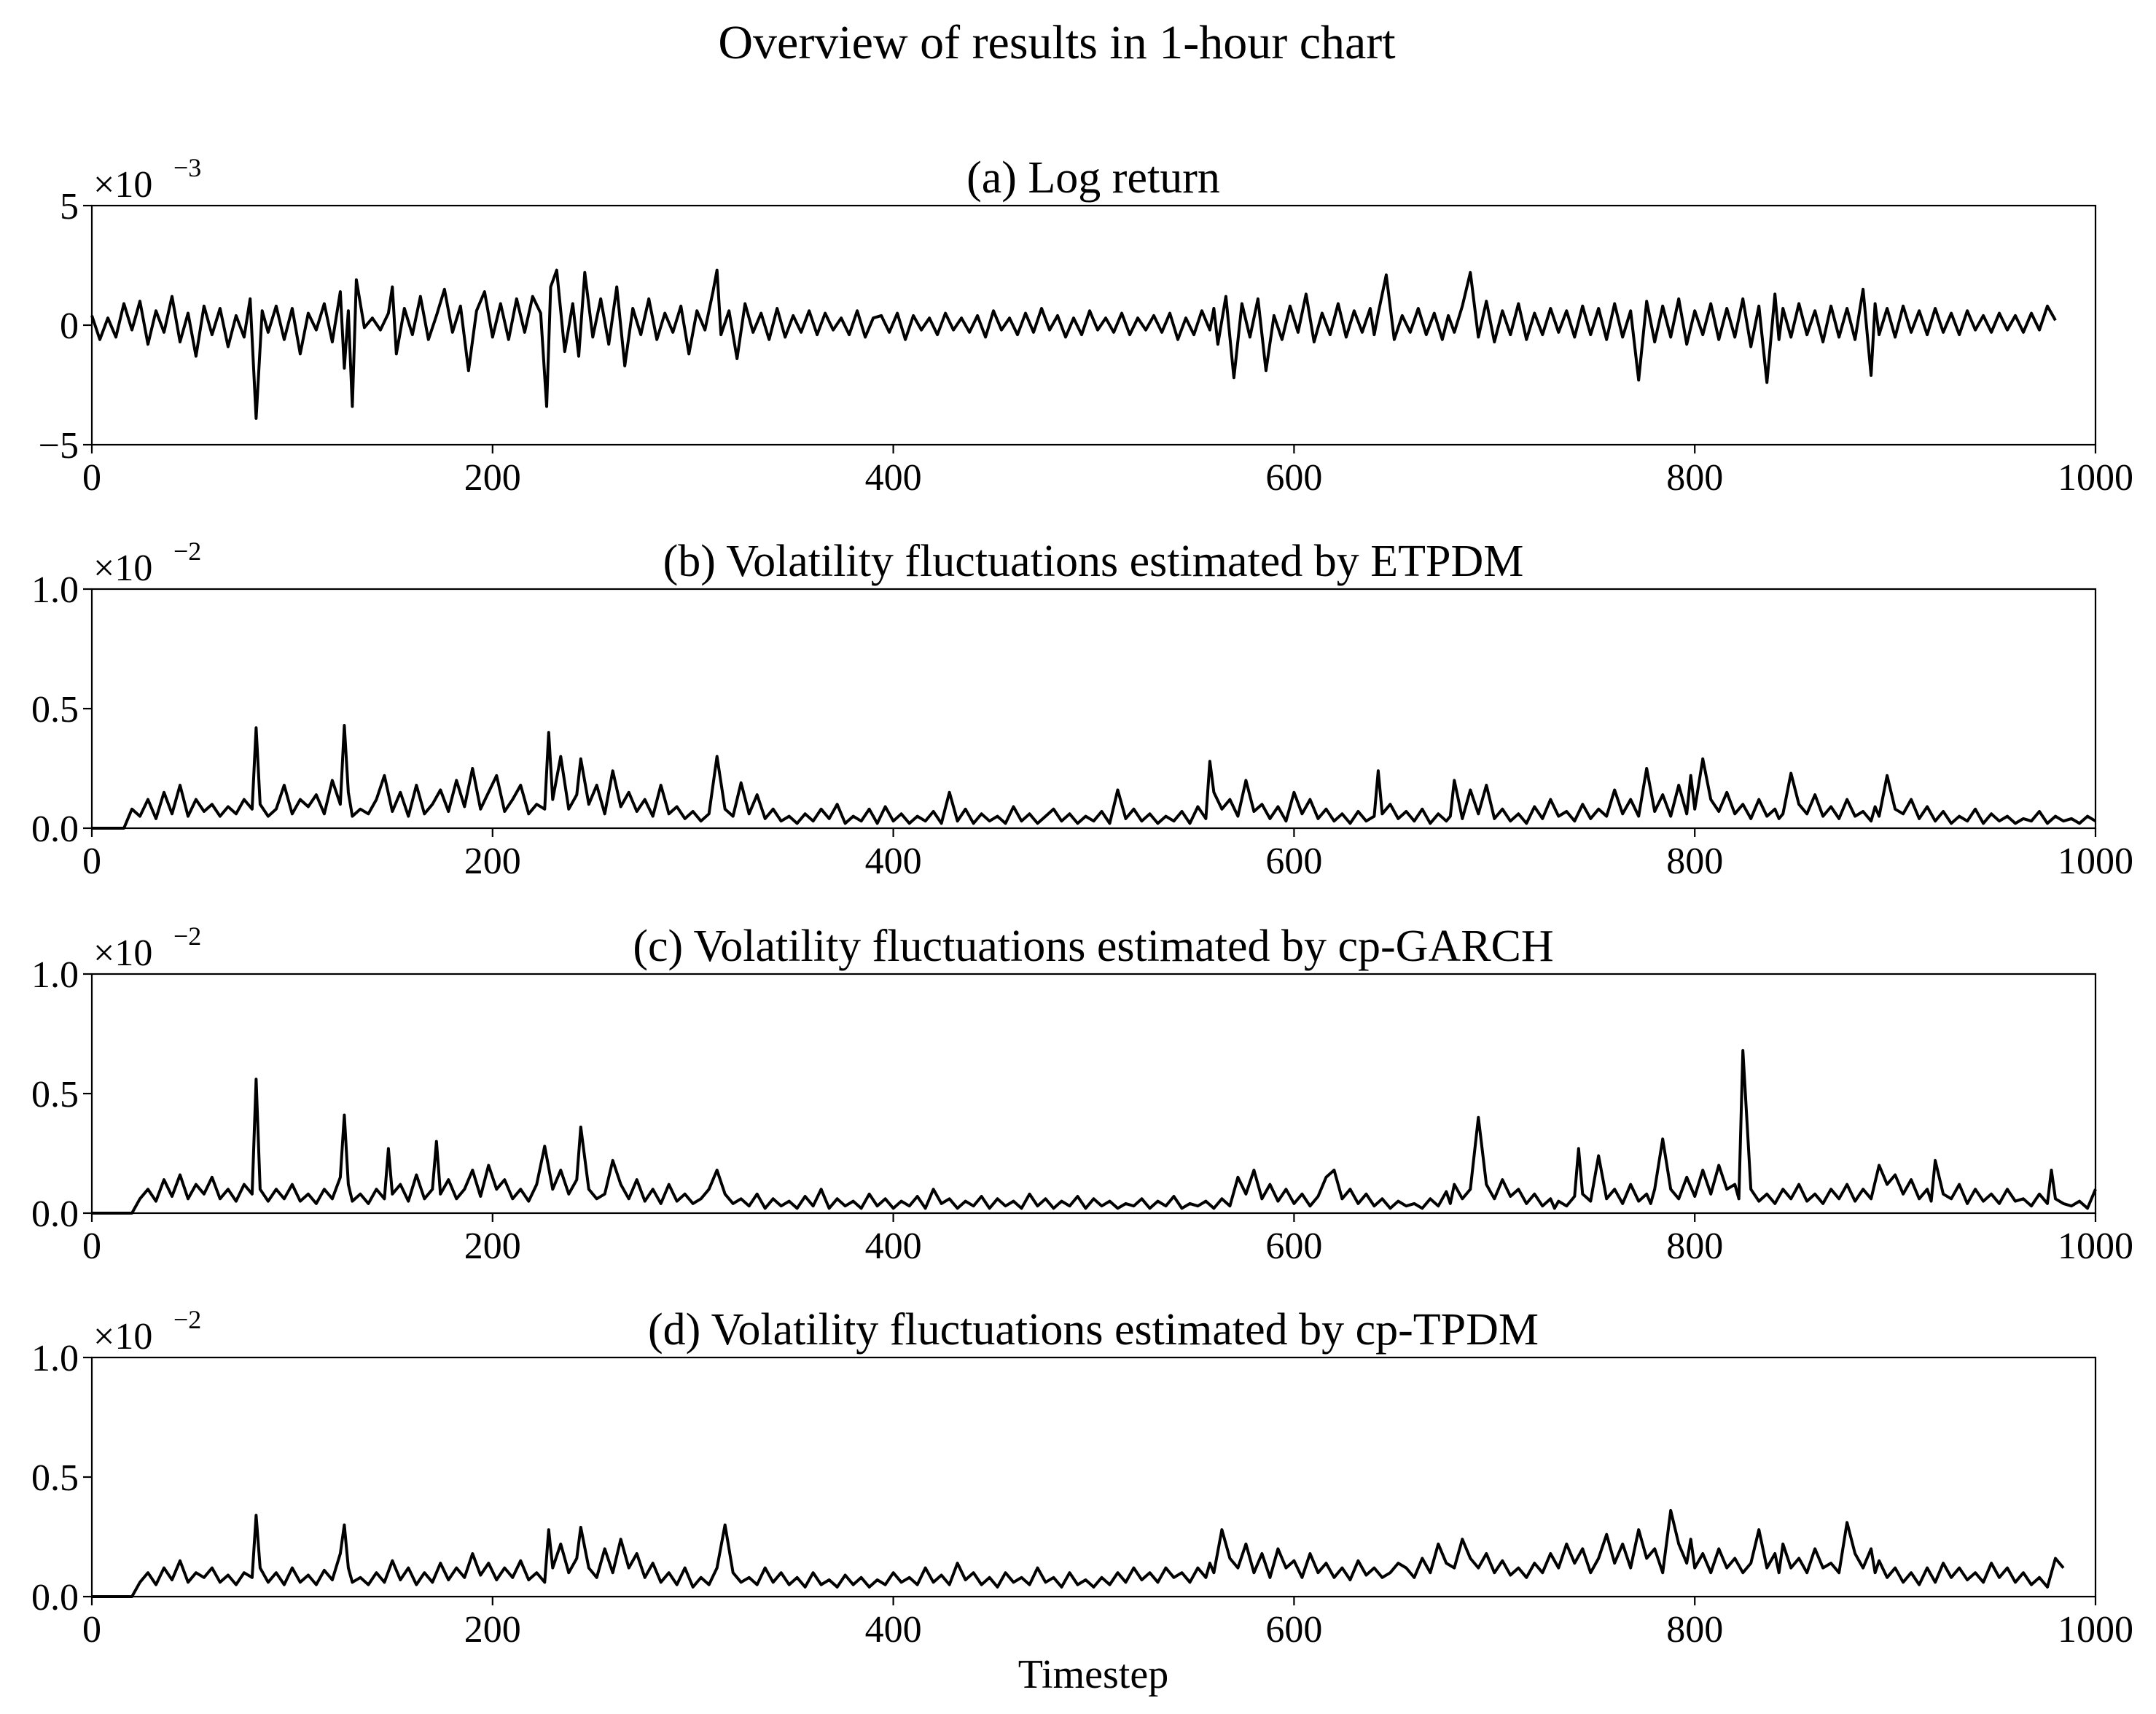  I want to click on panel-a-scale-exponent: −3, so click(187, 167).